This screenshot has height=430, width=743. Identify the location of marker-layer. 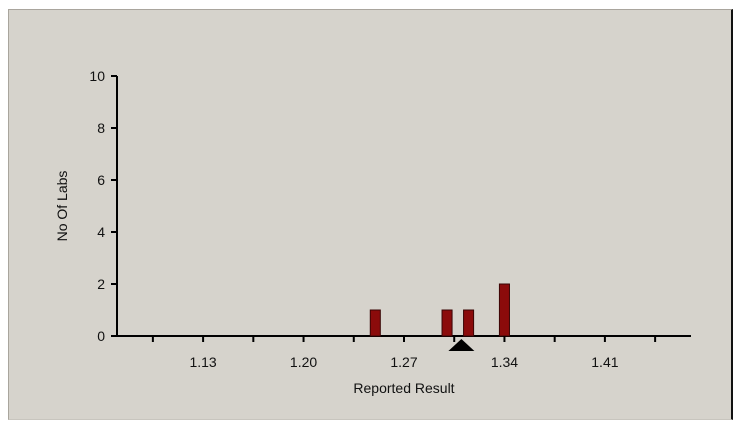
(461, 345).